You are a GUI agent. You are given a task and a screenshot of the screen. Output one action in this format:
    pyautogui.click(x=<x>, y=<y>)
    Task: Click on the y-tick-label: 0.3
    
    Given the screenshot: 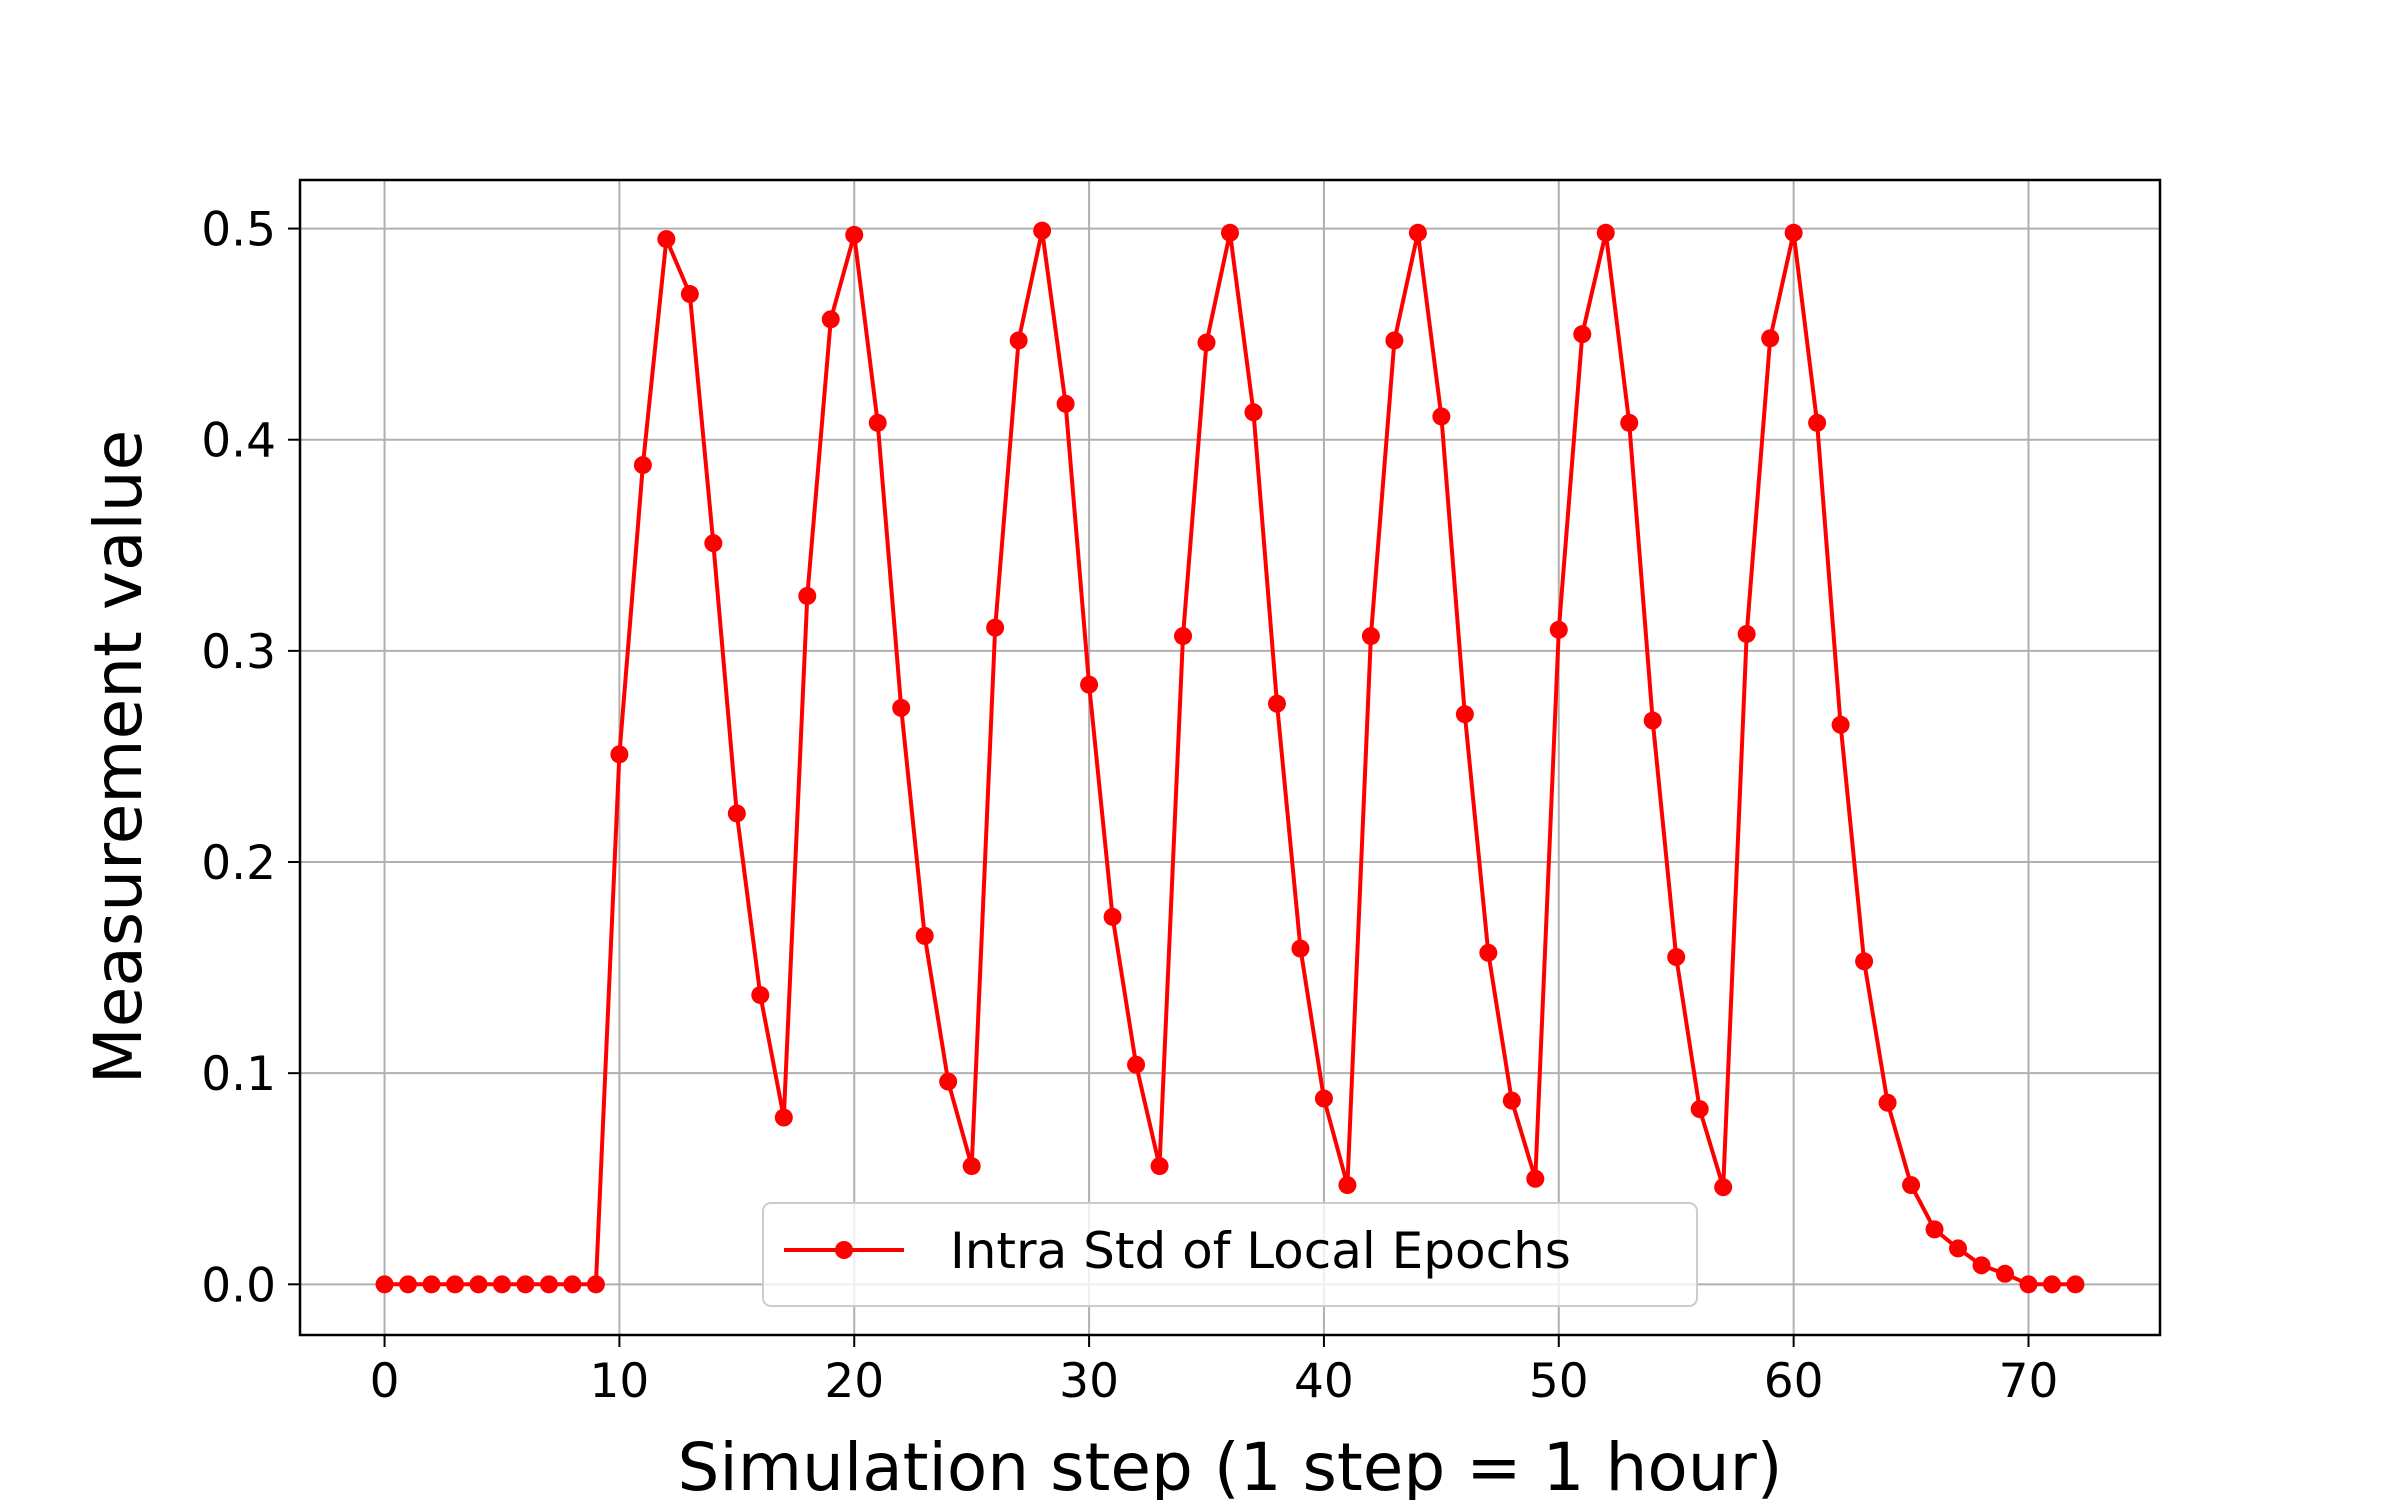 What is the action you would take?
    pyautogui.click(x=238, y=652)
    